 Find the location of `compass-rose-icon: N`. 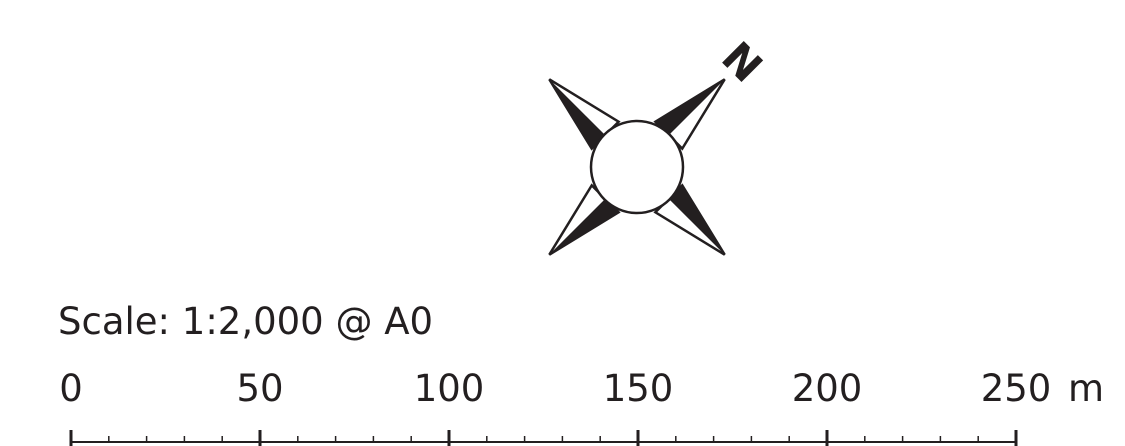

compass-rose-icon: N is located at coordinates (660, 144).